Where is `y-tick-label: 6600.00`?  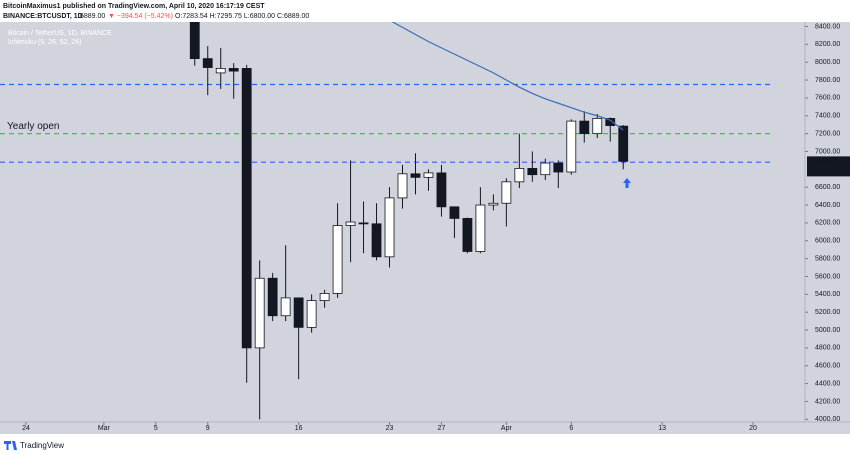 y-tick-label: 6600.00 is located at coordinates (827, 187).